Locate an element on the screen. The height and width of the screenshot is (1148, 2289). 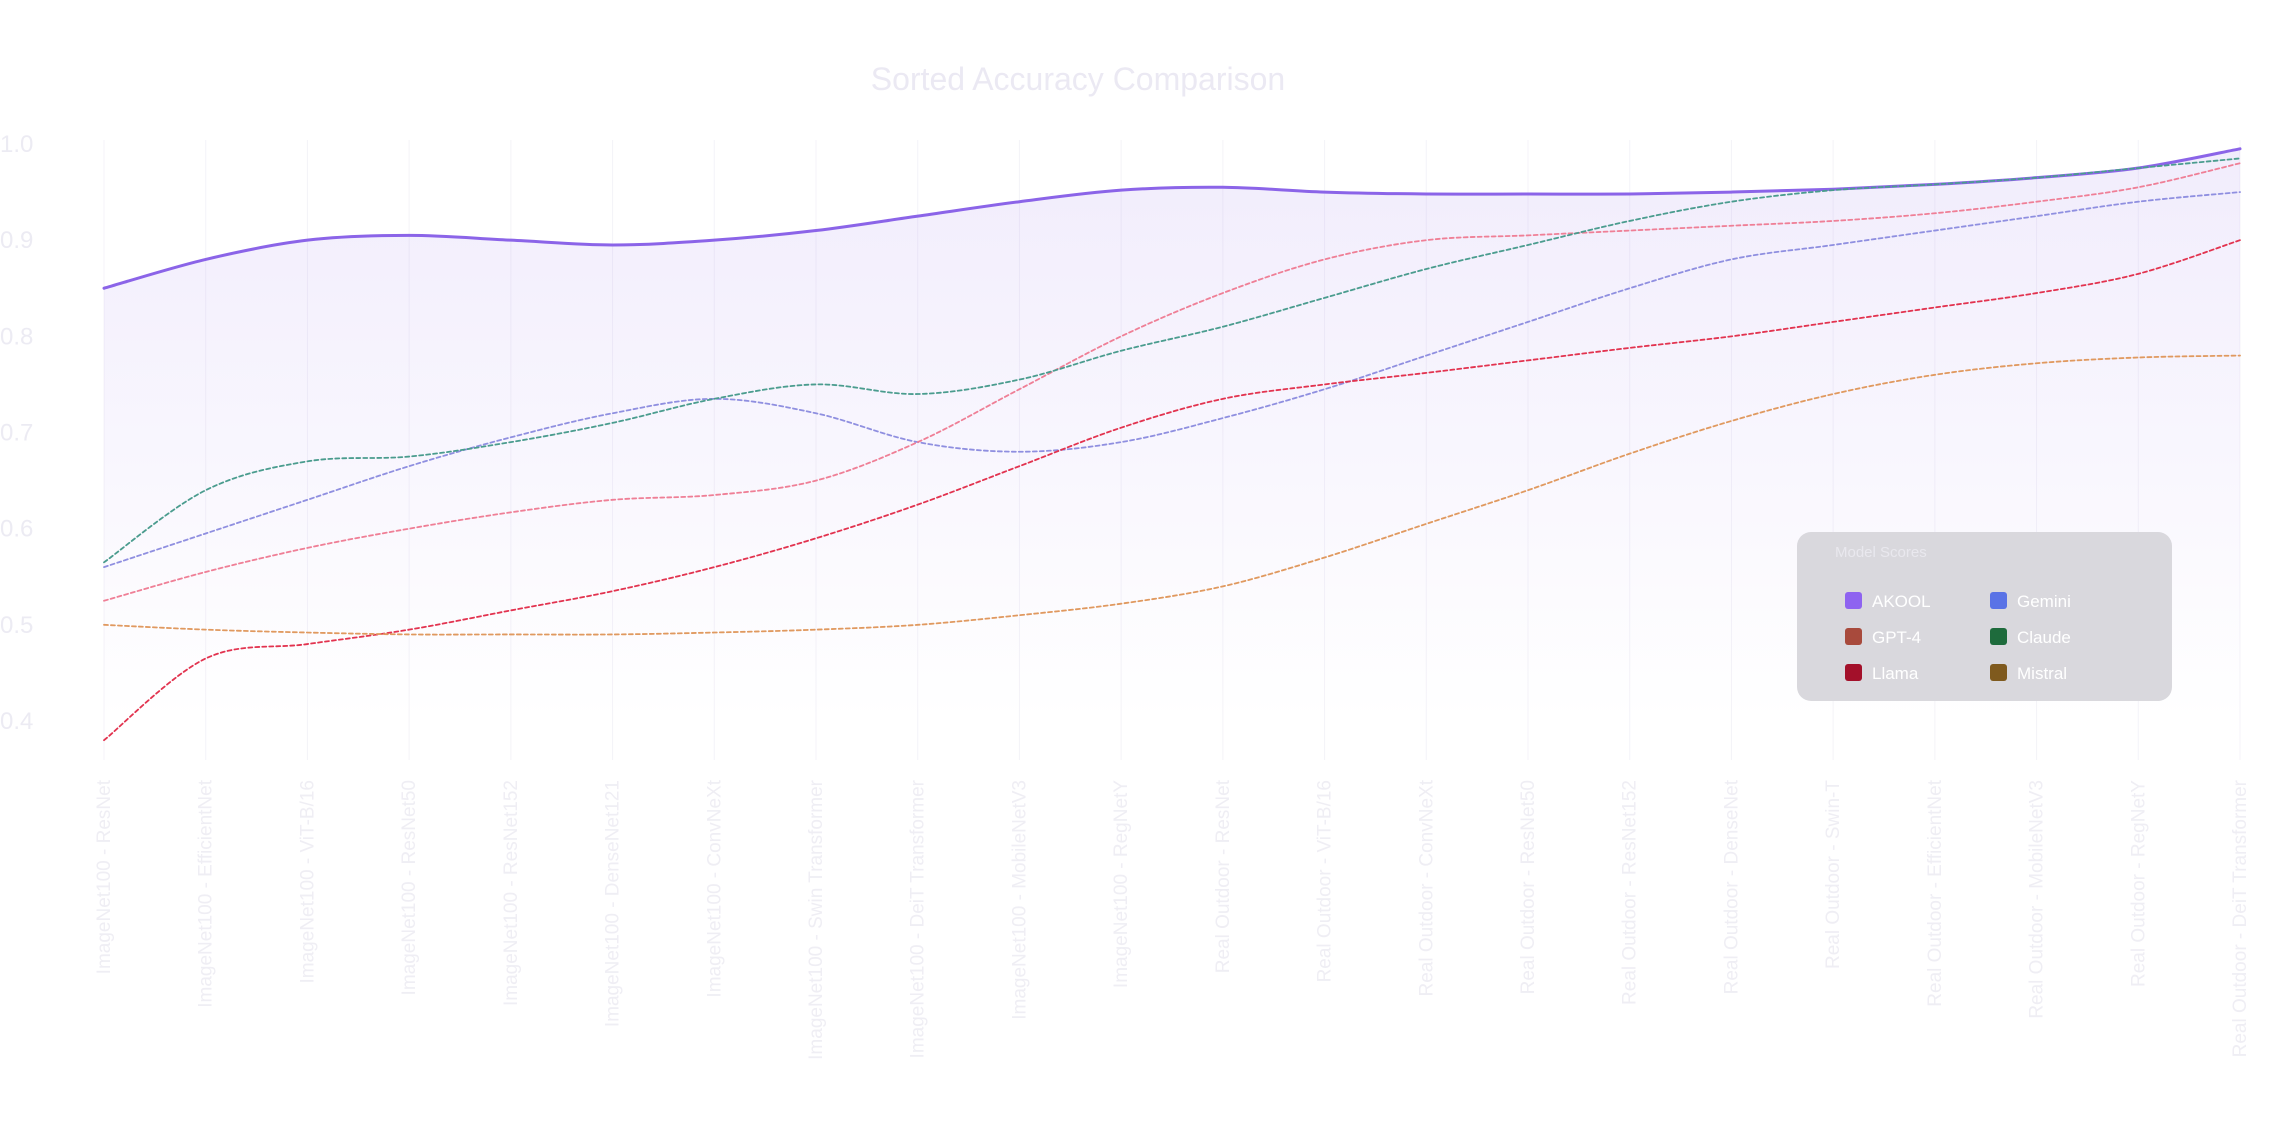
chart-title: Sorted Accuracy Comparison is located at coordinates (1078, 79).